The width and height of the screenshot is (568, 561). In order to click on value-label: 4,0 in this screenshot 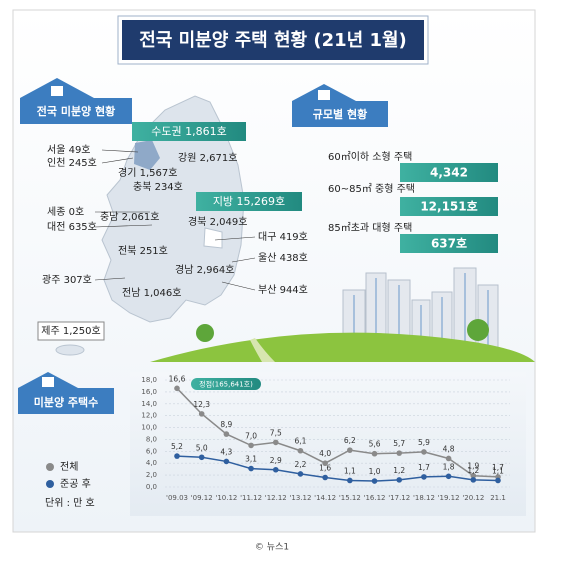, I will do `click(325, 453)`.